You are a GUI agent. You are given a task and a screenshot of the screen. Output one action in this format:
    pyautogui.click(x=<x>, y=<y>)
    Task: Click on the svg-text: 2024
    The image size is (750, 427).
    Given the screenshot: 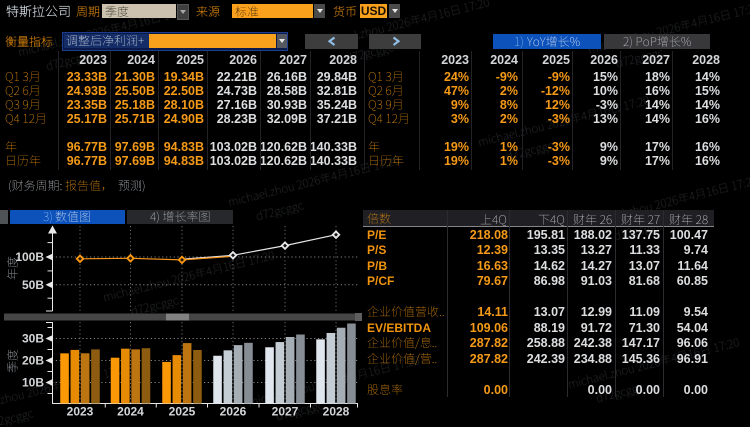 What is the action you would take?
    pyautogui.click(x=130, y=412)
    